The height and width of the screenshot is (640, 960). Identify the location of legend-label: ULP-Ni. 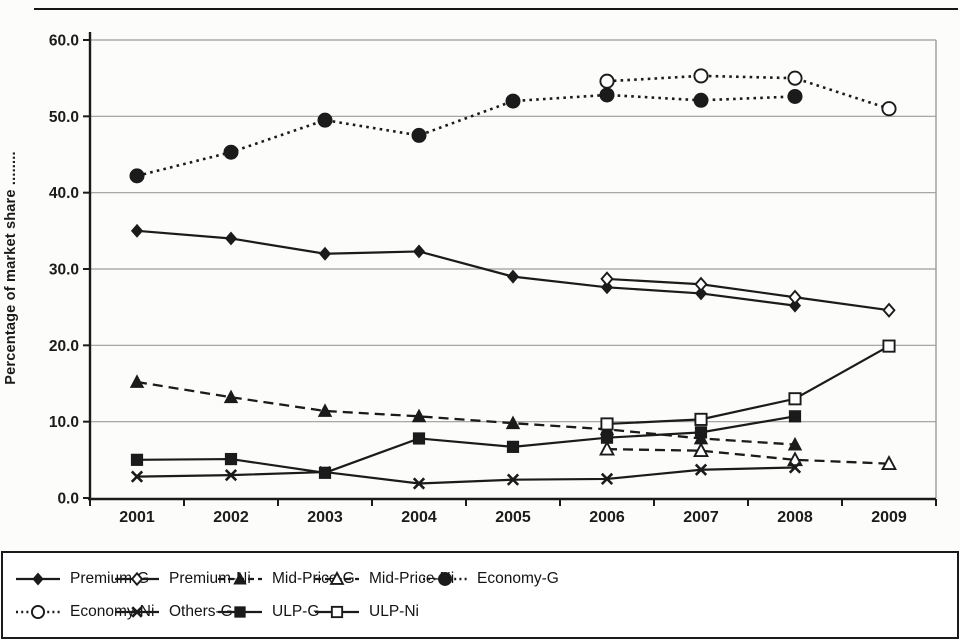
(394, 611).